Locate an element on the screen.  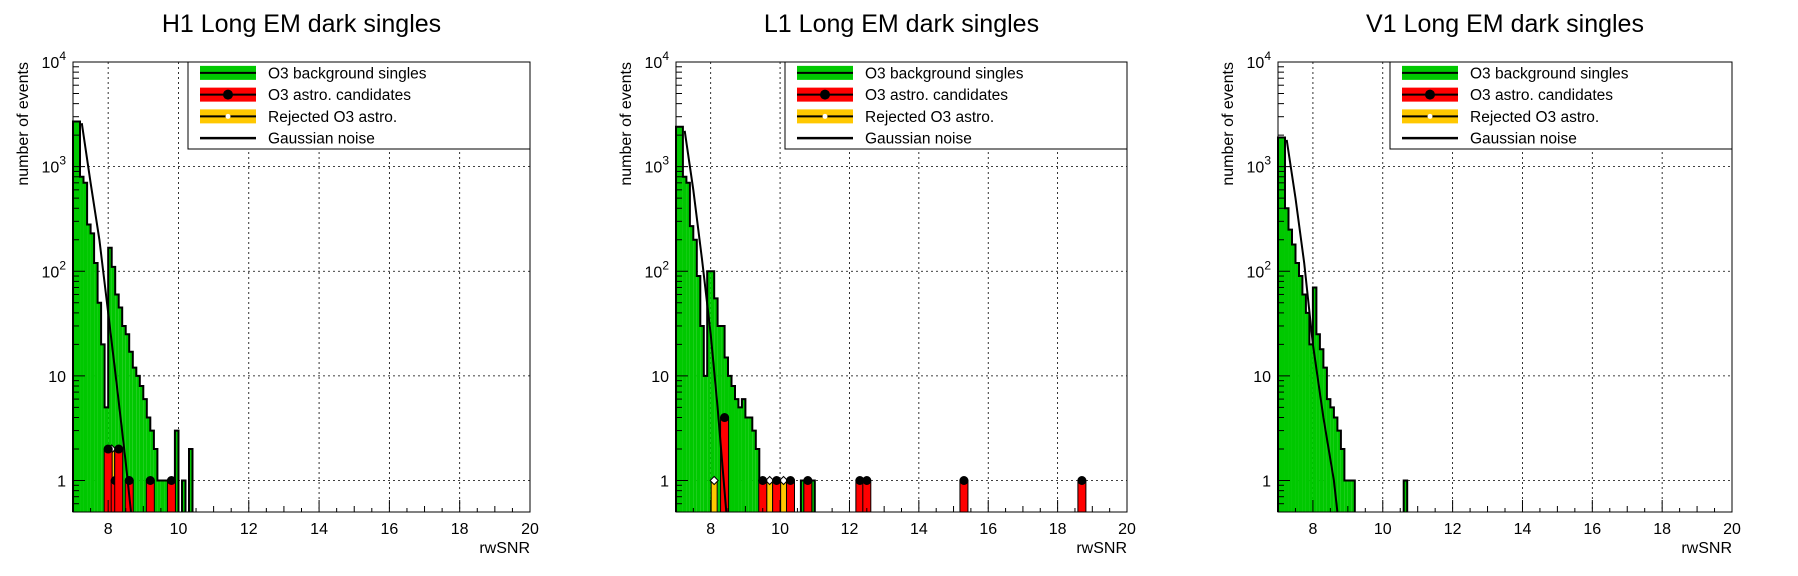
gaussian-noise-curve is located at coordinates (705, 321).